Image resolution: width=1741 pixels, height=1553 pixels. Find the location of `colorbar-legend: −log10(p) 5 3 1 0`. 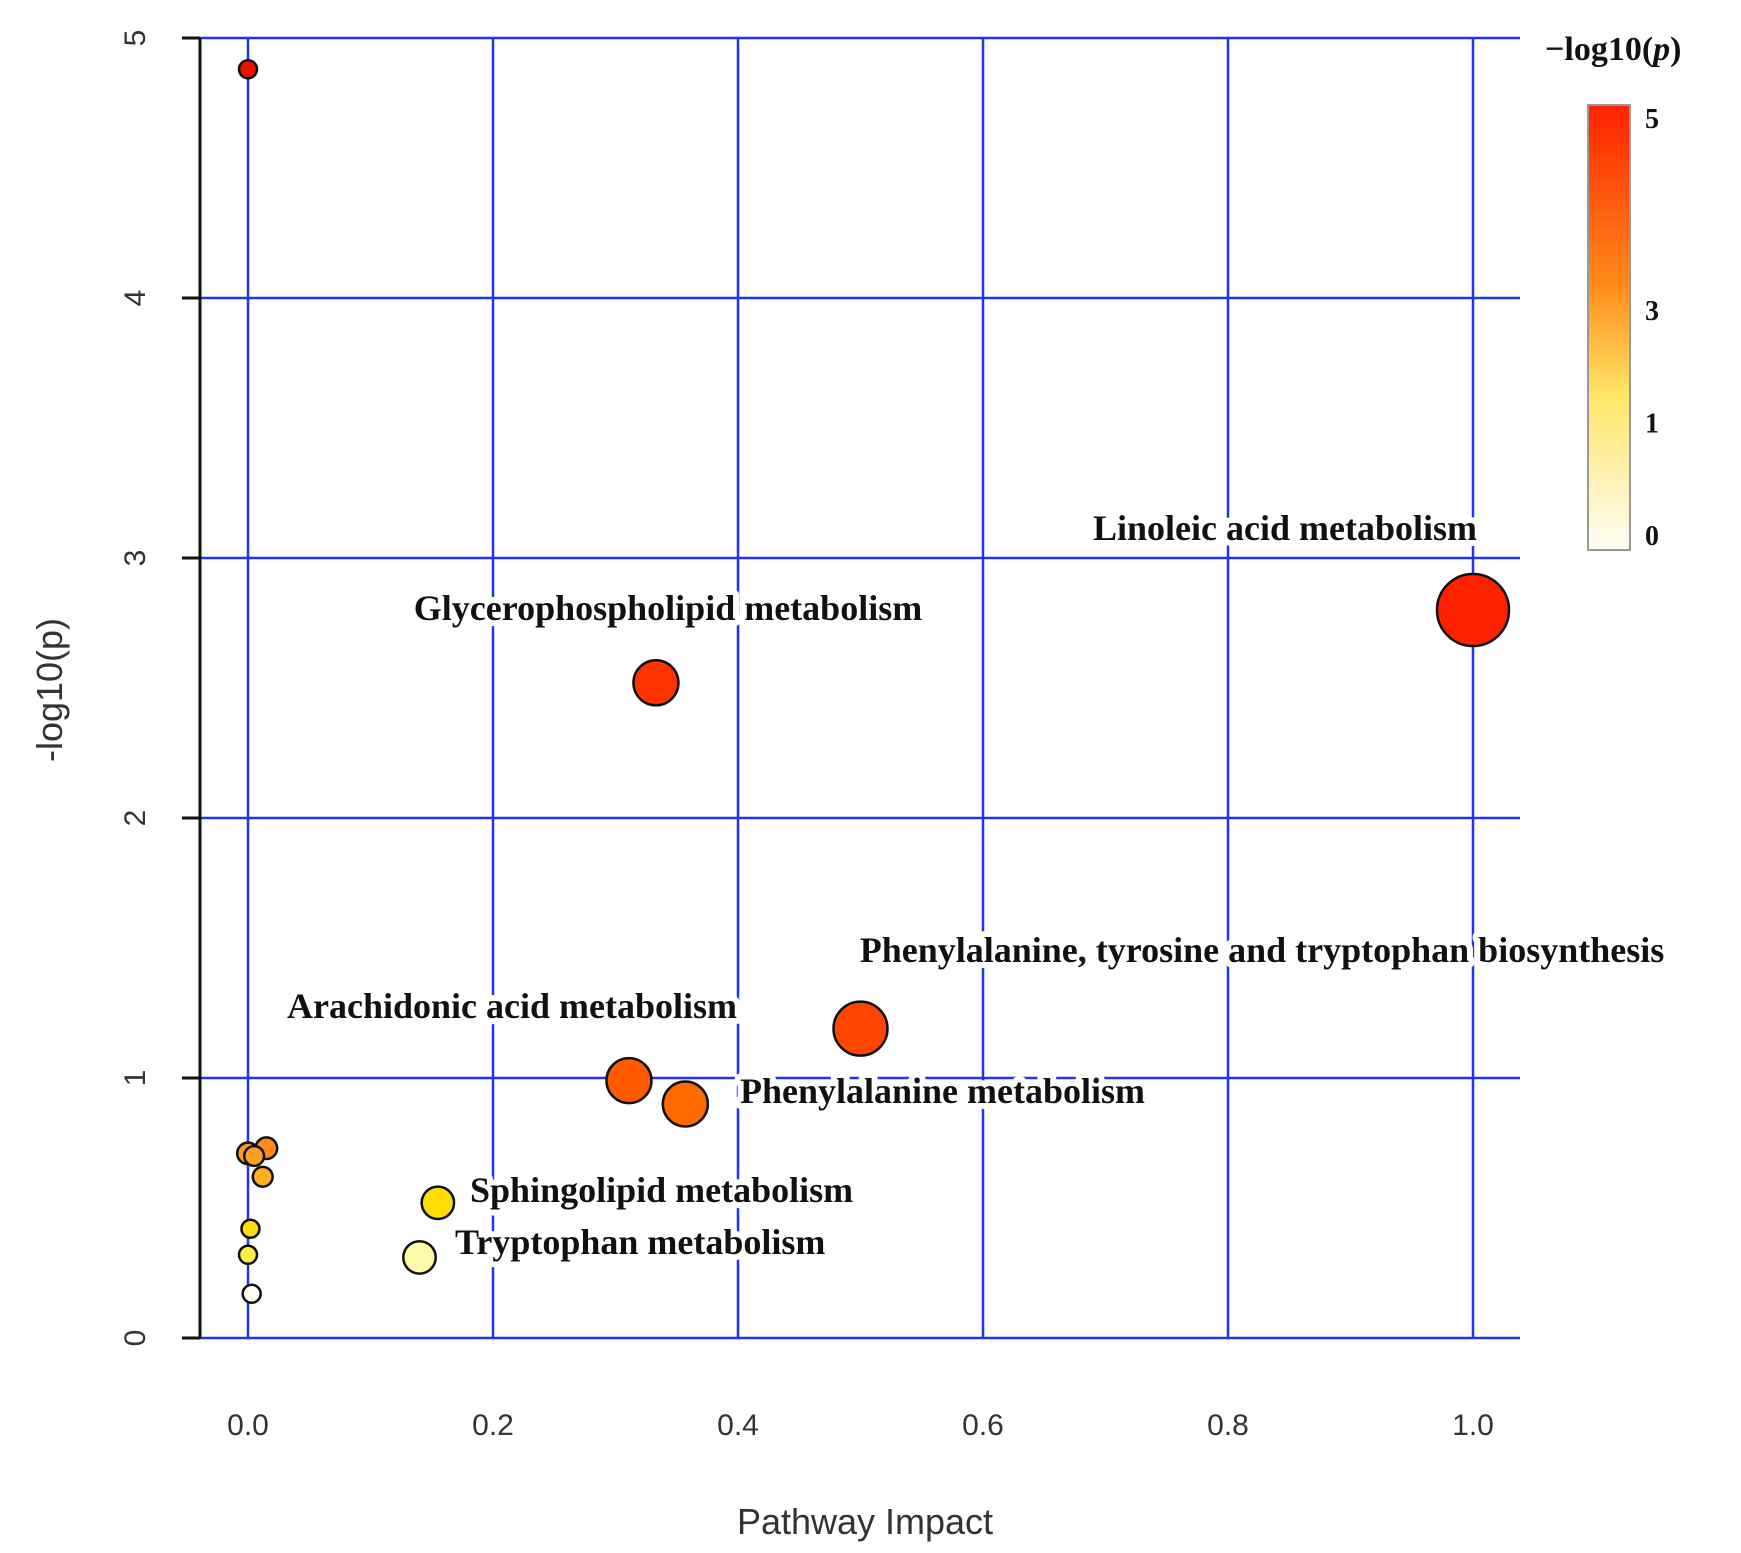

colorbar-legend: −log10(p) 5 3 1 0 is located at coordinates (1613, 291).